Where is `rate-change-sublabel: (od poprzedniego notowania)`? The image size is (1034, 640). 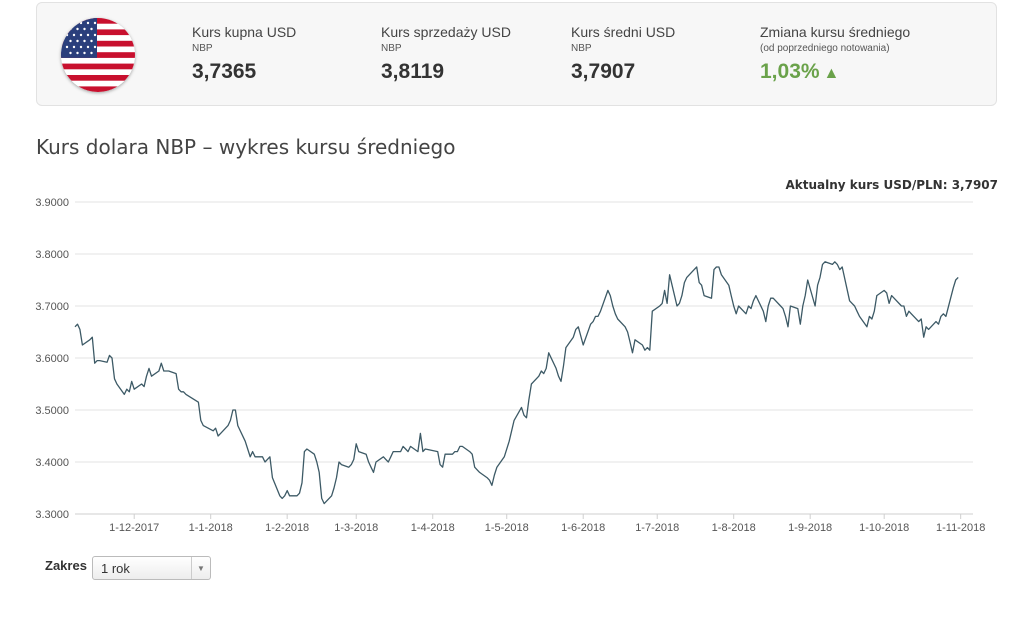
rate-change-sublabel: (od poprzedniego notowania) is located at coordinates (825, 48).